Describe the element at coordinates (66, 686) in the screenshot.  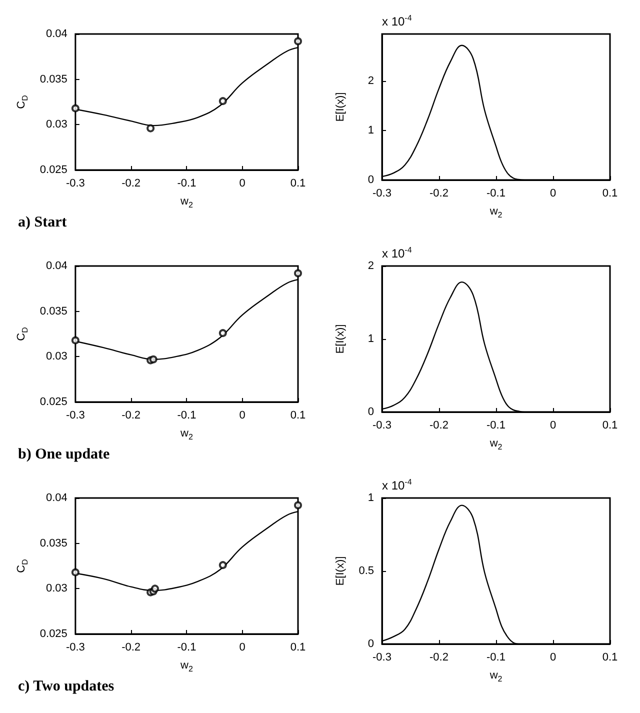
I see `text: c) Two updates` at that location.